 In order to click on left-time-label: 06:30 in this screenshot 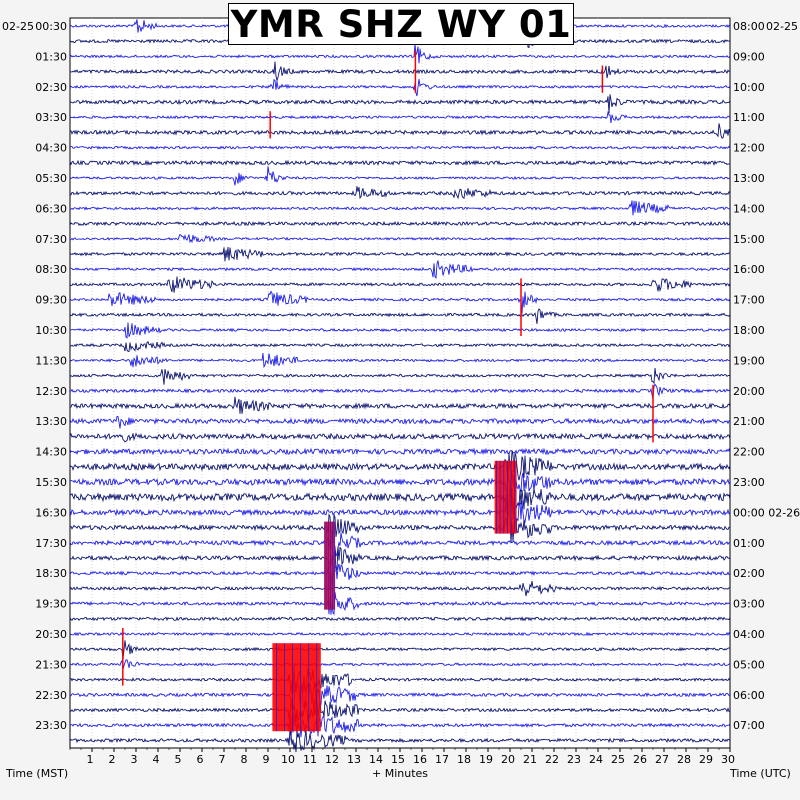, I will do `click(51, 208)`.